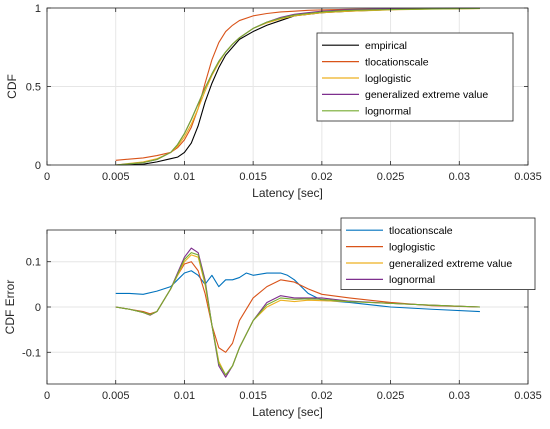 The image size is (550, 429). What do you see at coordinates (10, 307) in the screenshot?
I see `y-axis-label: CDF Error` at bounding box center [10, 307].